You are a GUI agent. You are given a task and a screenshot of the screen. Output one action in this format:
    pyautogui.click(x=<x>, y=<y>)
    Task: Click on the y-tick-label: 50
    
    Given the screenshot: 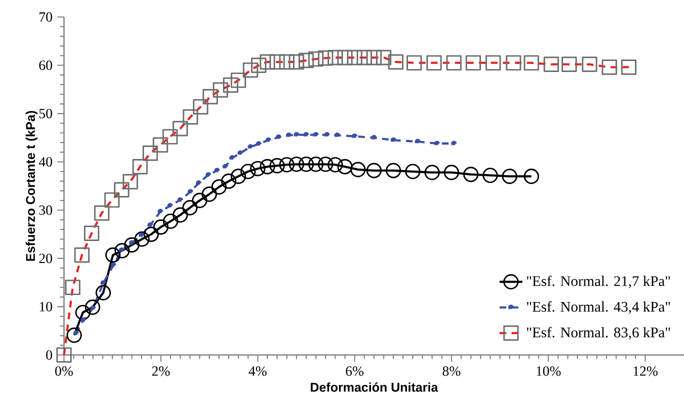 What is the action you would take?
    pyautogui.click(x=45, y=113)
    